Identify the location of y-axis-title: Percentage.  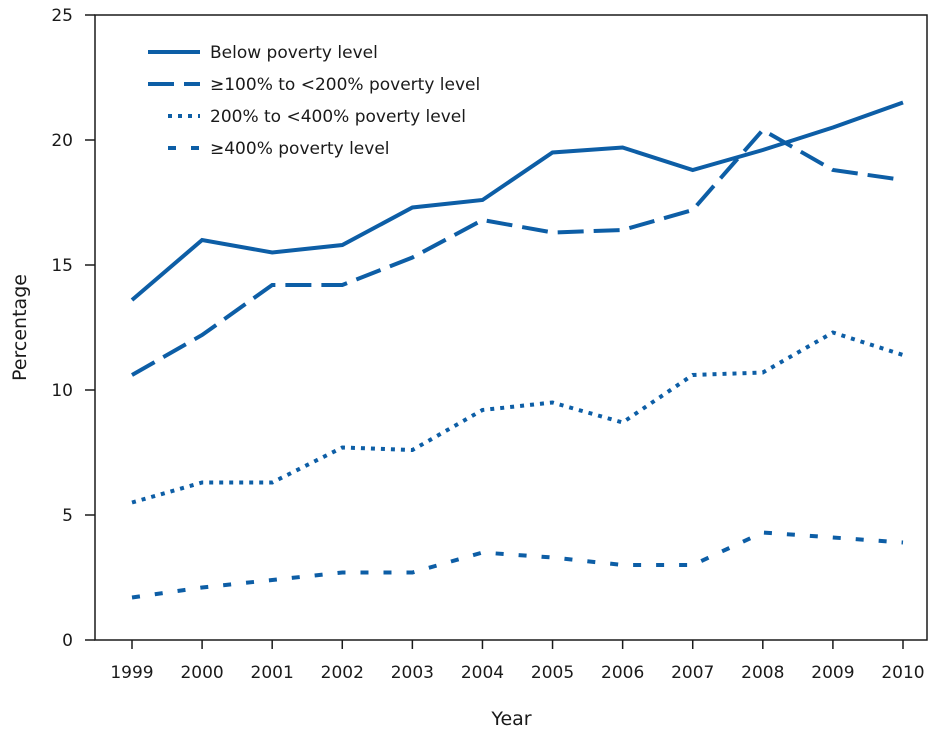
(20, 327).